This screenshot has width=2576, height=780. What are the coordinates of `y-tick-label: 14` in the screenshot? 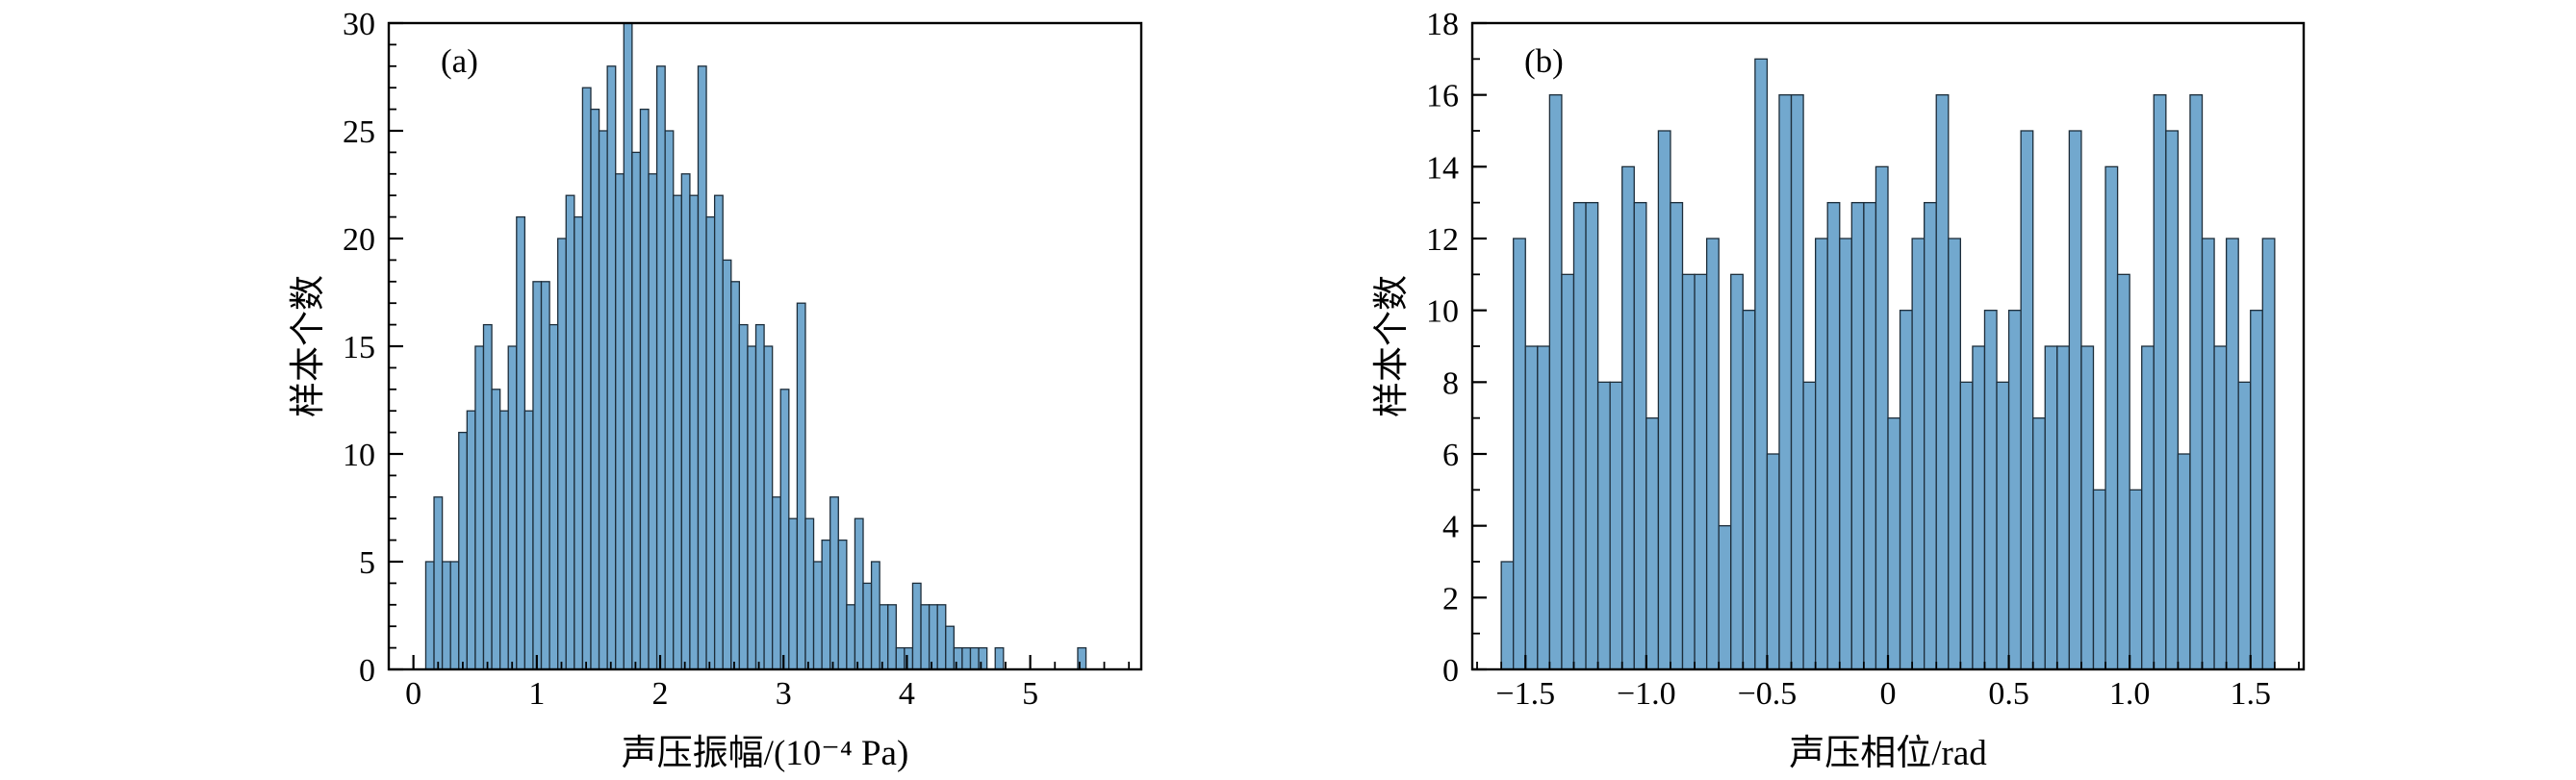 It's located at (1442, 168).